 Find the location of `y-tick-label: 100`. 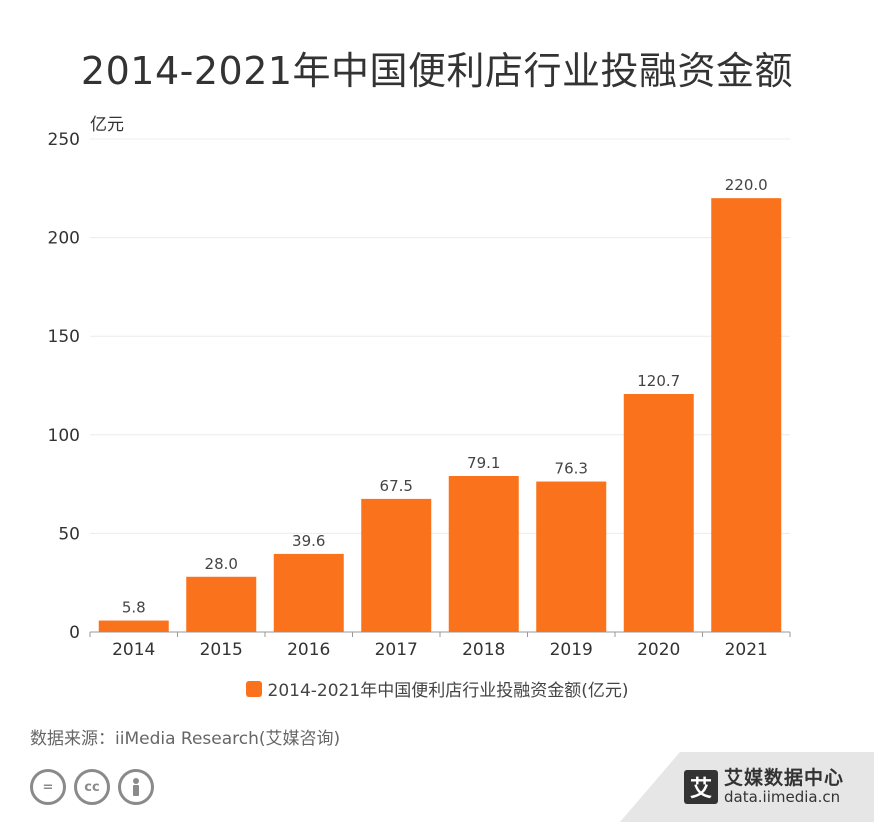

y-tick-label: 100 is located at coordinates (64, 436).